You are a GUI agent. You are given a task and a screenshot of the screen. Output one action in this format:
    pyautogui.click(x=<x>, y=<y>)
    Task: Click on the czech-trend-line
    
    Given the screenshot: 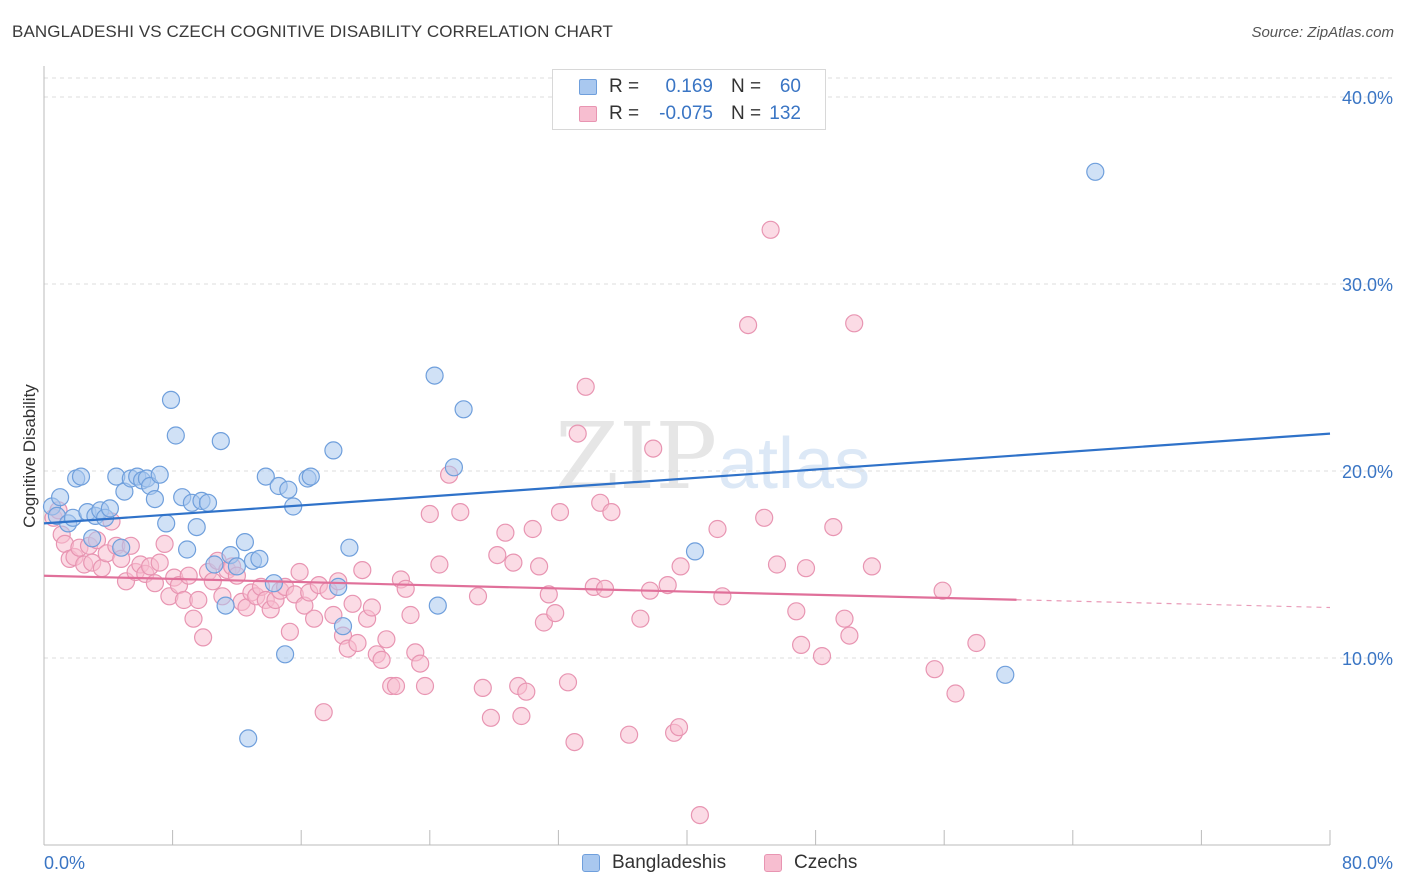 What is the action you would take?
    pyautogui.click(x=530, y=587)
    